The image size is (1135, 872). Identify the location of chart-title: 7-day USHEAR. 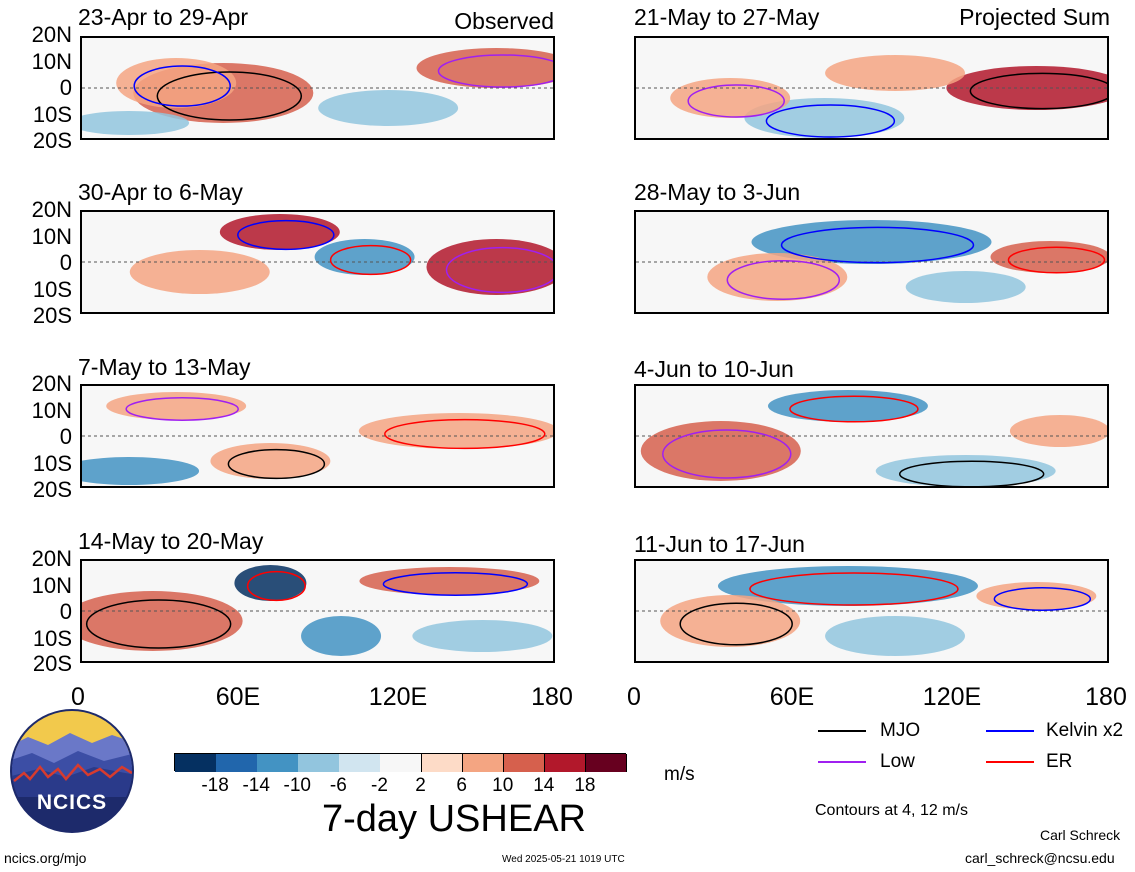
(454, 819).